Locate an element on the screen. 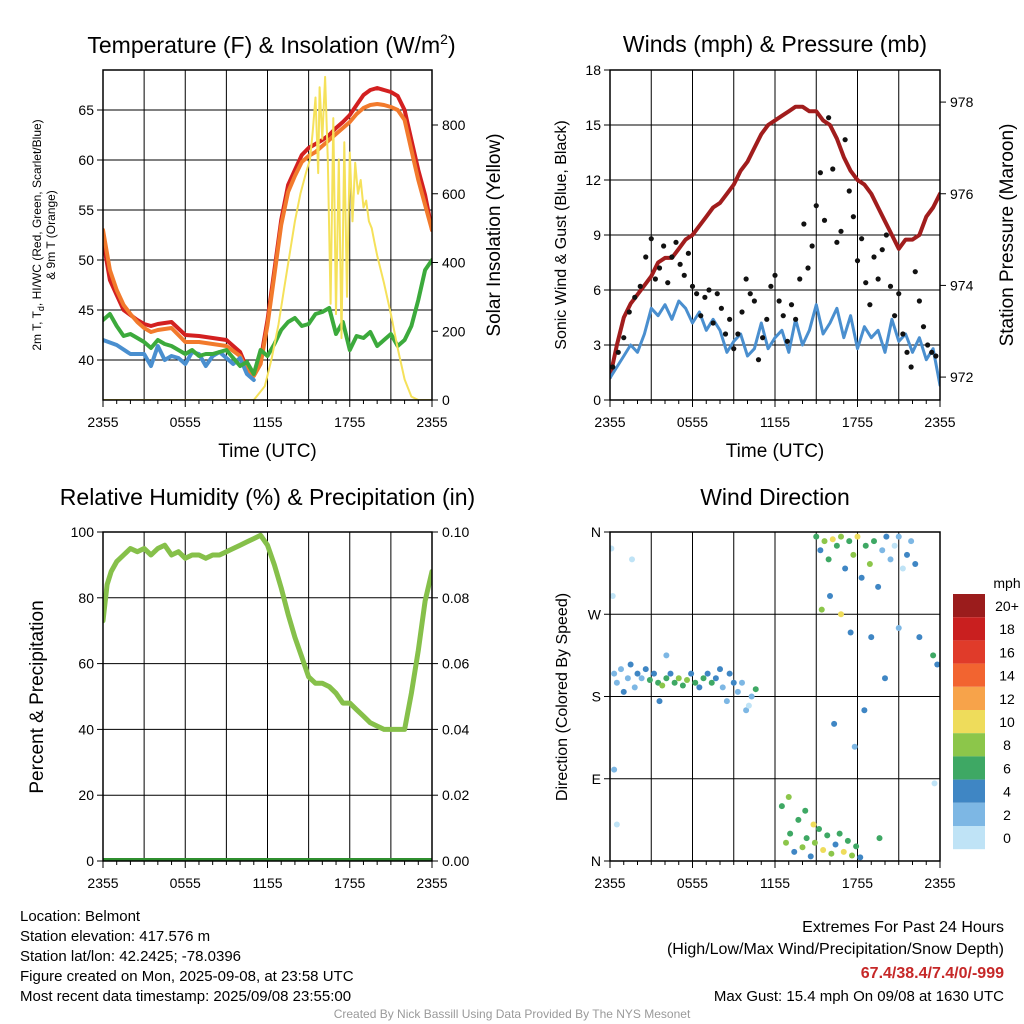 The image size is (1024, 1024). y2-tick-label: 978 is located at coordinates (962, 102).